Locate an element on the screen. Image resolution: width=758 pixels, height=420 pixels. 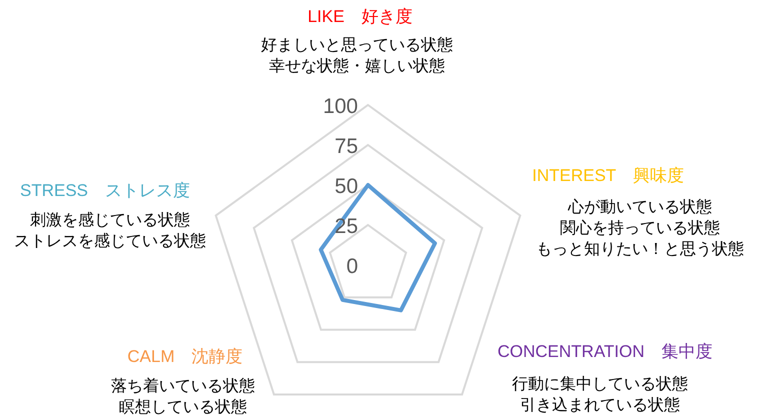
text: 落ち着いている状態 is located at coordinates (183, 386).